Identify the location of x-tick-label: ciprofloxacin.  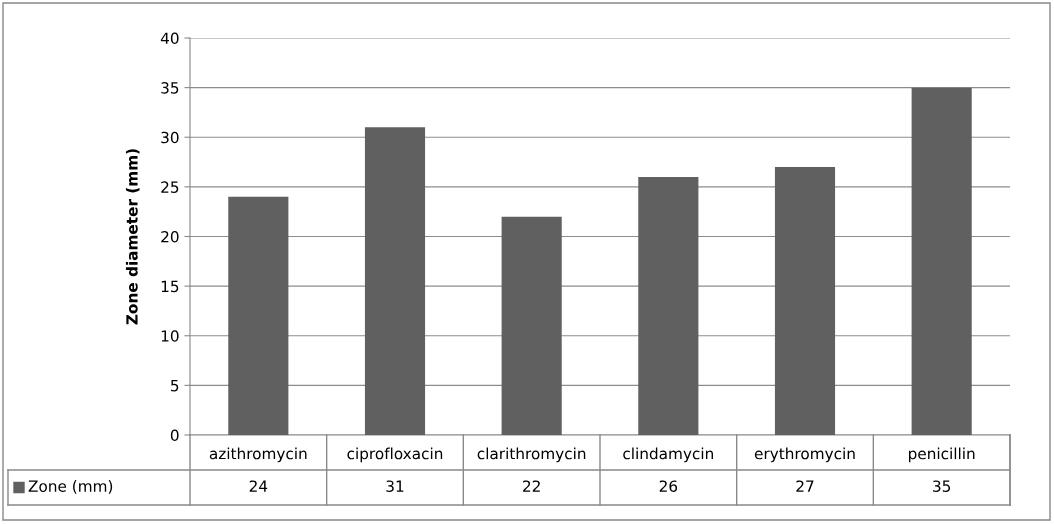
(395, 455).